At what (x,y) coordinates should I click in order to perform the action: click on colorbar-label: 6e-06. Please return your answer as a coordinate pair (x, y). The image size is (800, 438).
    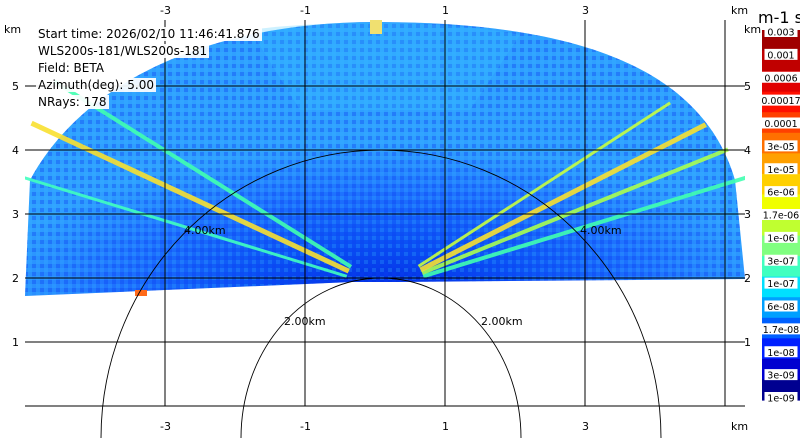
    Looking at the image, I should click on (780, 193).